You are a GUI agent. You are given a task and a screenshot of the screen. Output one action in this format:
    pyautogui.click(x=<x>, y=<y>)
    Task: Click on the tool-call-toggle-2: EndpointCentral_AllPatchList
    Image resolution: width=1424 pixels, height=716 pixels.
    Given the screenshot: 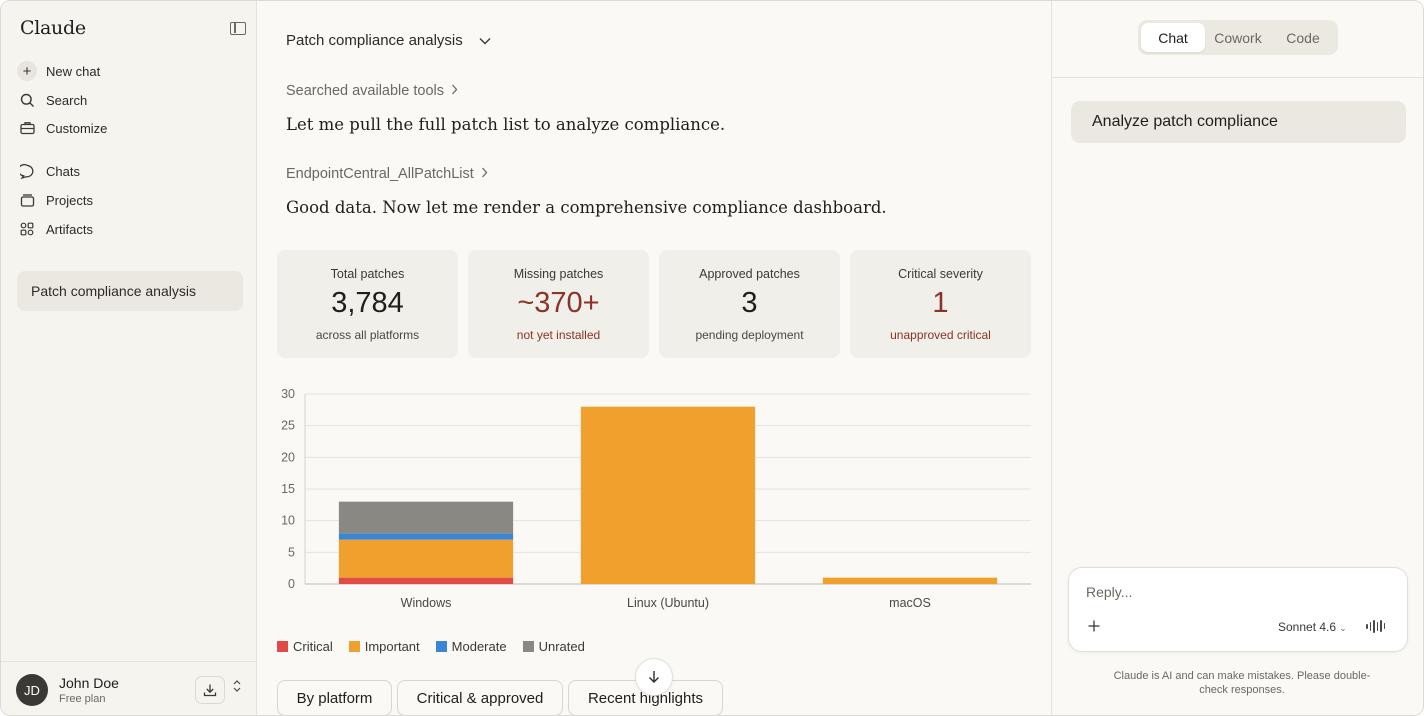 What is the action you would take?
    pyautogui.click(x=387, y=174)
    